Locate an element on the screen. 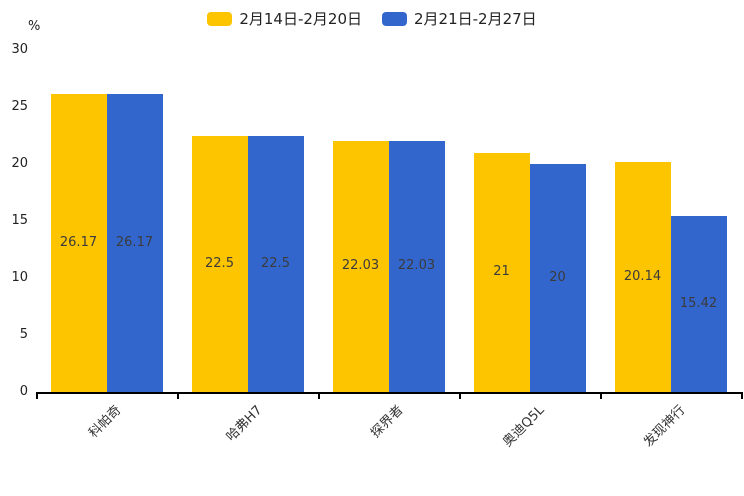 This screenshot has width=744, height=496. bar-s0-科帕奇 is located at coordinates (78, 242).